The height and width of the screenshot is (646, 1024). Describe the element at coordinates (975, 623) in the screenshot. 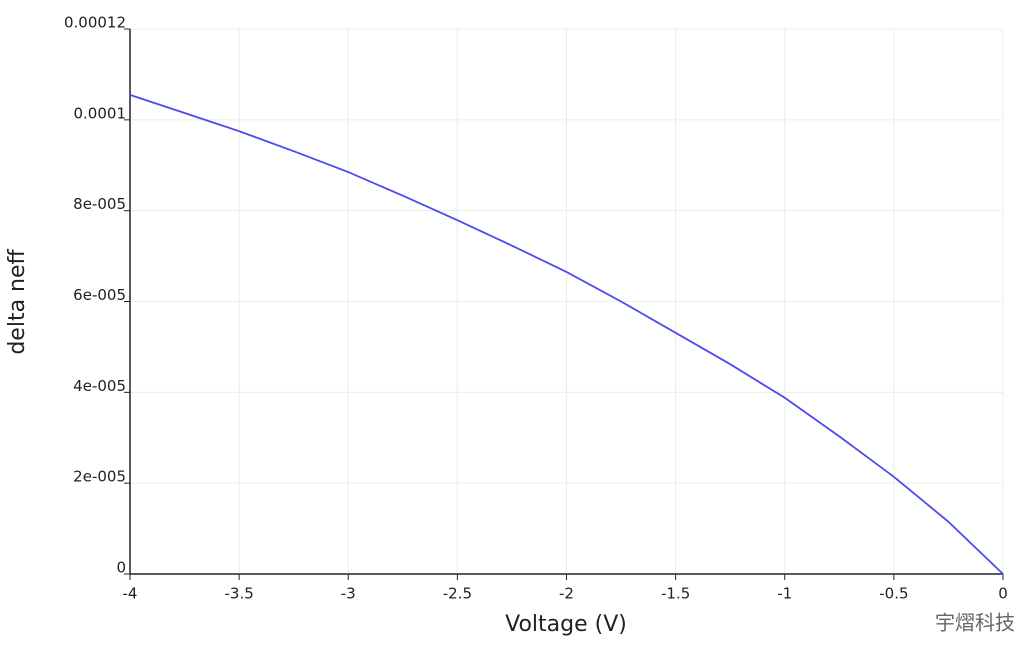

I see `watermark: 宇熠科技` at that location.